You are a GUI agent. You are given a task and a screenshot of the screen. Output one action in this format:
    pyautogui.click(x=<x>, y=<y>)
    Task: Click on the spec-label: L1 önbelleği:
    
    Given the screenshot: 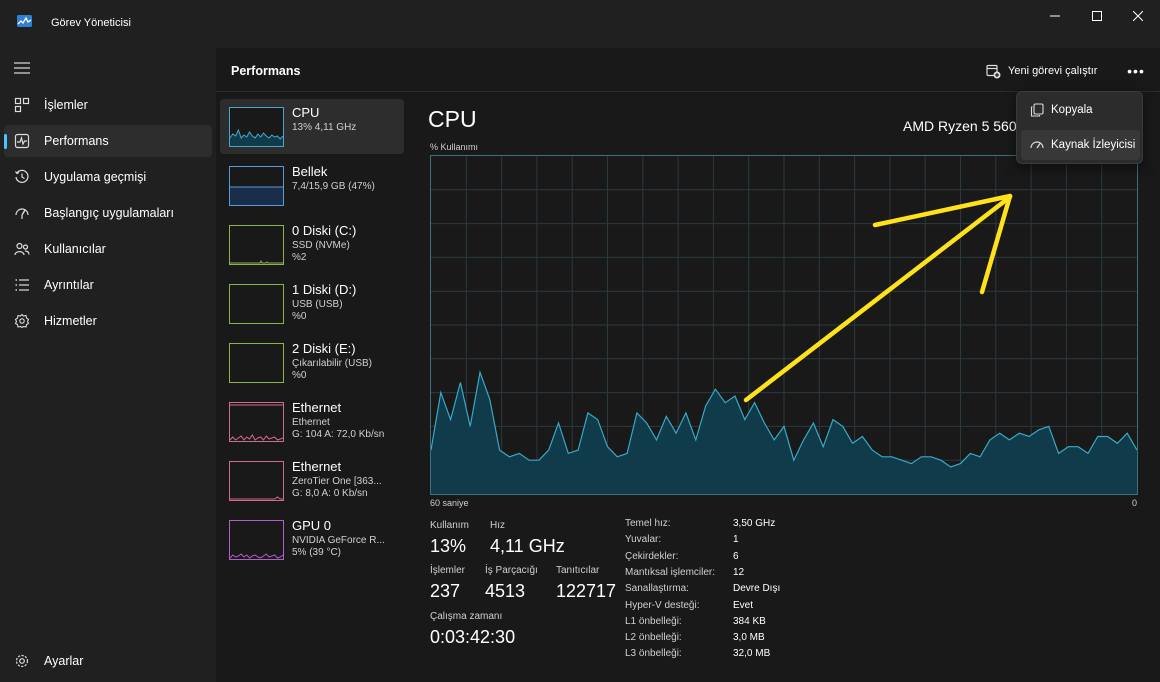 What is the action you would take?
    pyautogui.click(x=653, y=621)
    